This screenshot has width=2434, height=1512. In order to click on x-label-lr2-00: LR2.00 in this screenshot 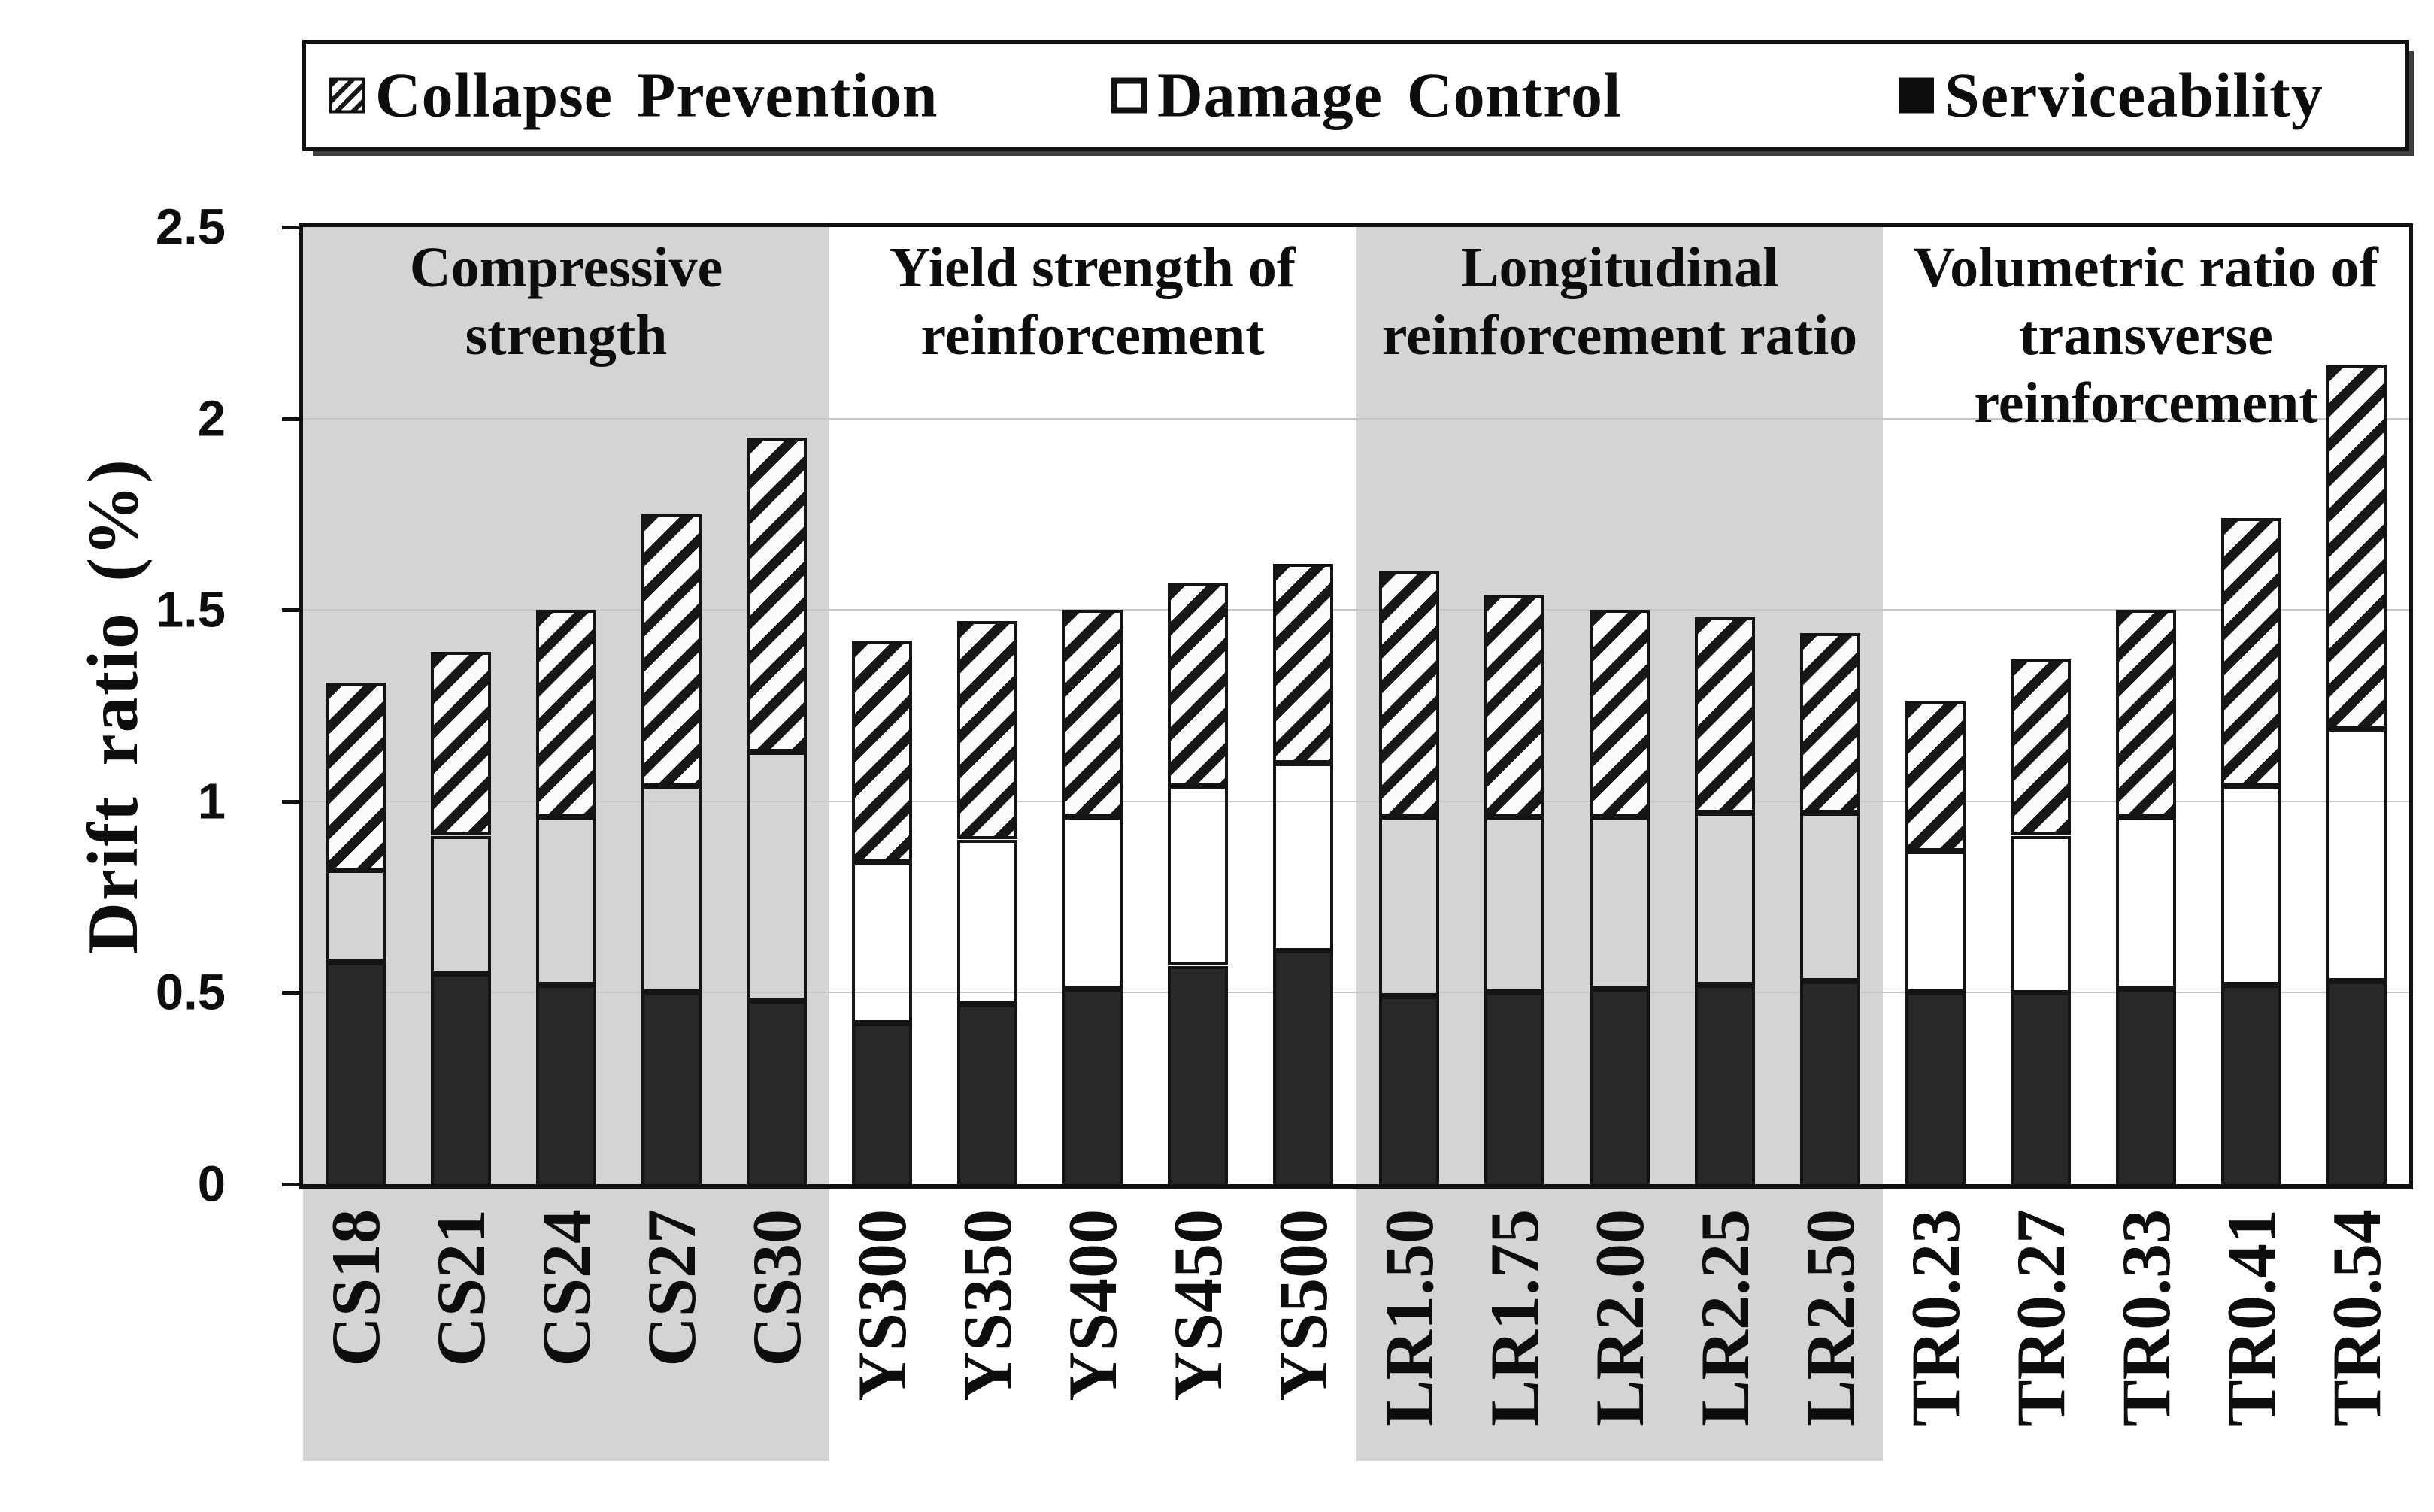, I will do `click(1619, 1317)`.